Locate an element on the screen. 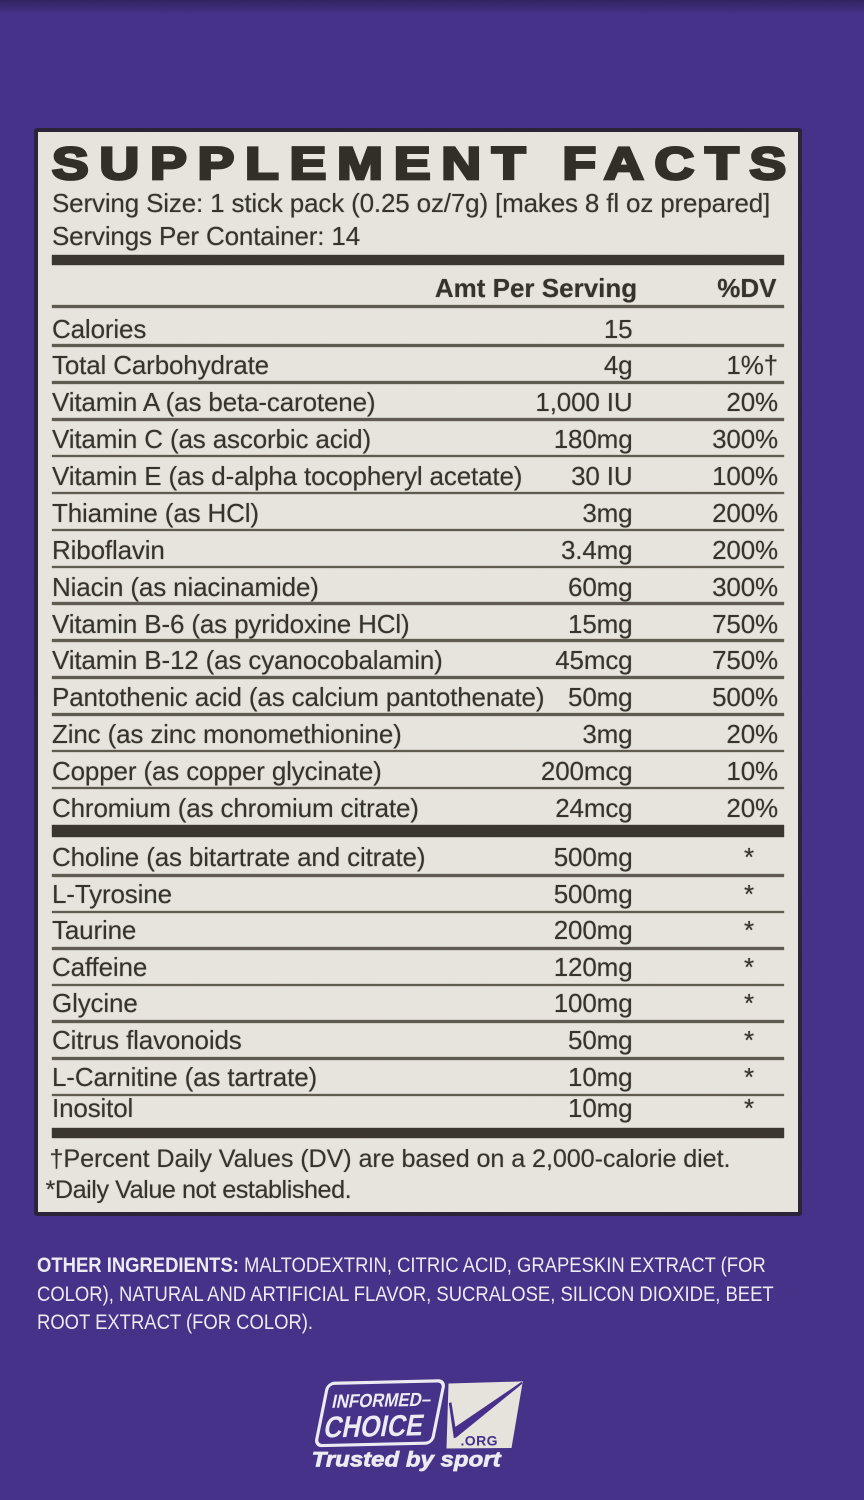  svg-text: CHOICE is located at coordinates (374, 1426).